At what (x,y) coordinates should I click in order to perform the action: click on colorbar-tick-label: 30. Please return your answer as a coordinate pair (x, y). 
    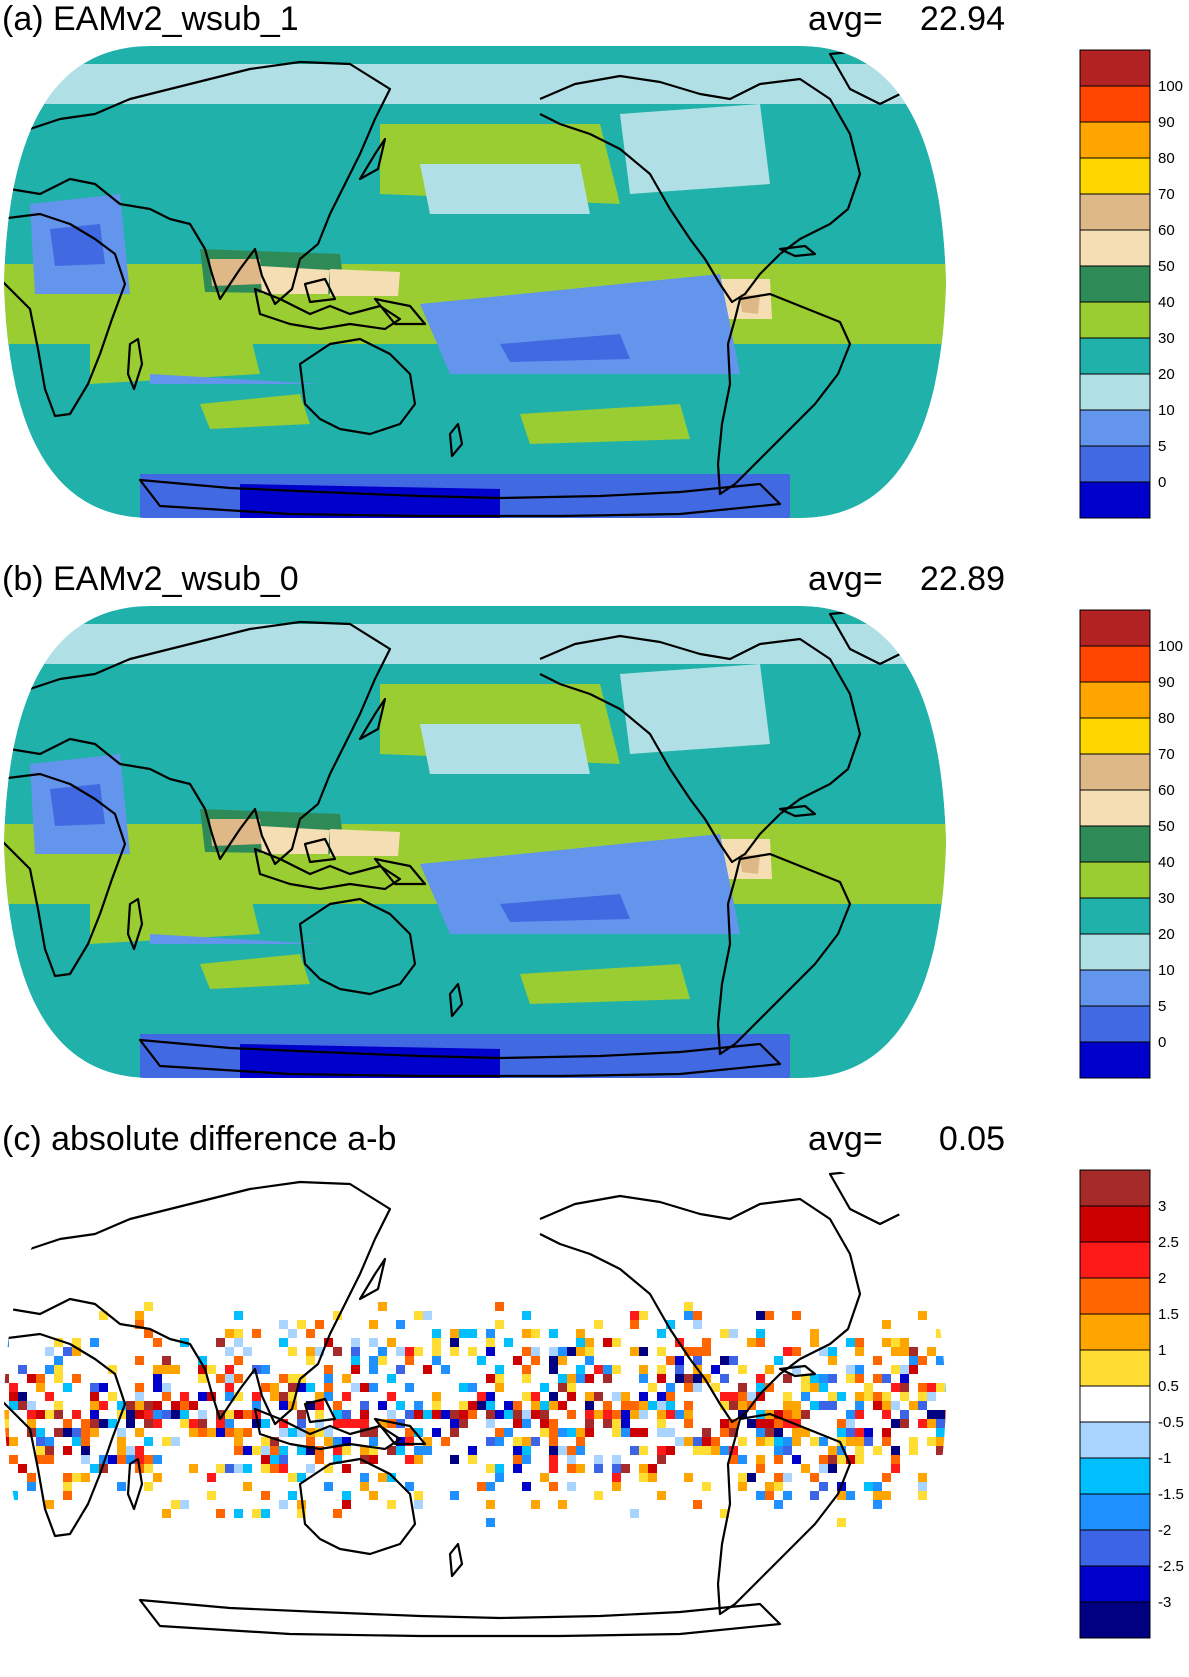
    Looking at the image, I should click on (1166, 898).